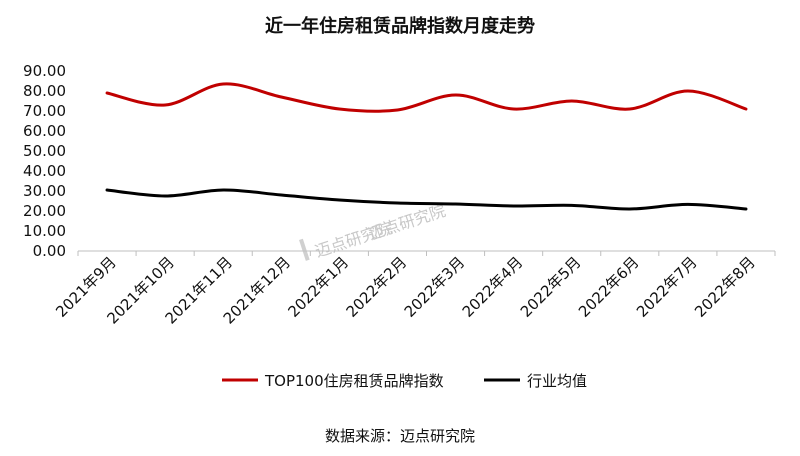  I want to click on x-axis-ticks, so click(426, 253).